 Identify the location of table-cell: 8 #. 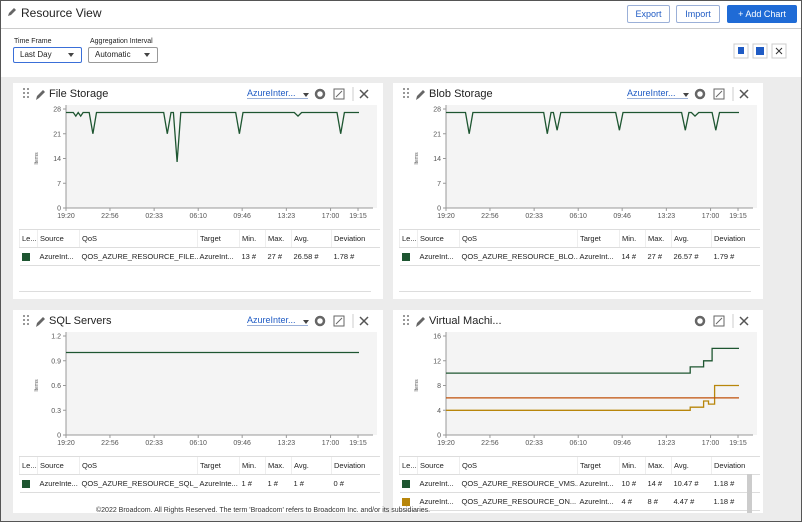
(659, 502).